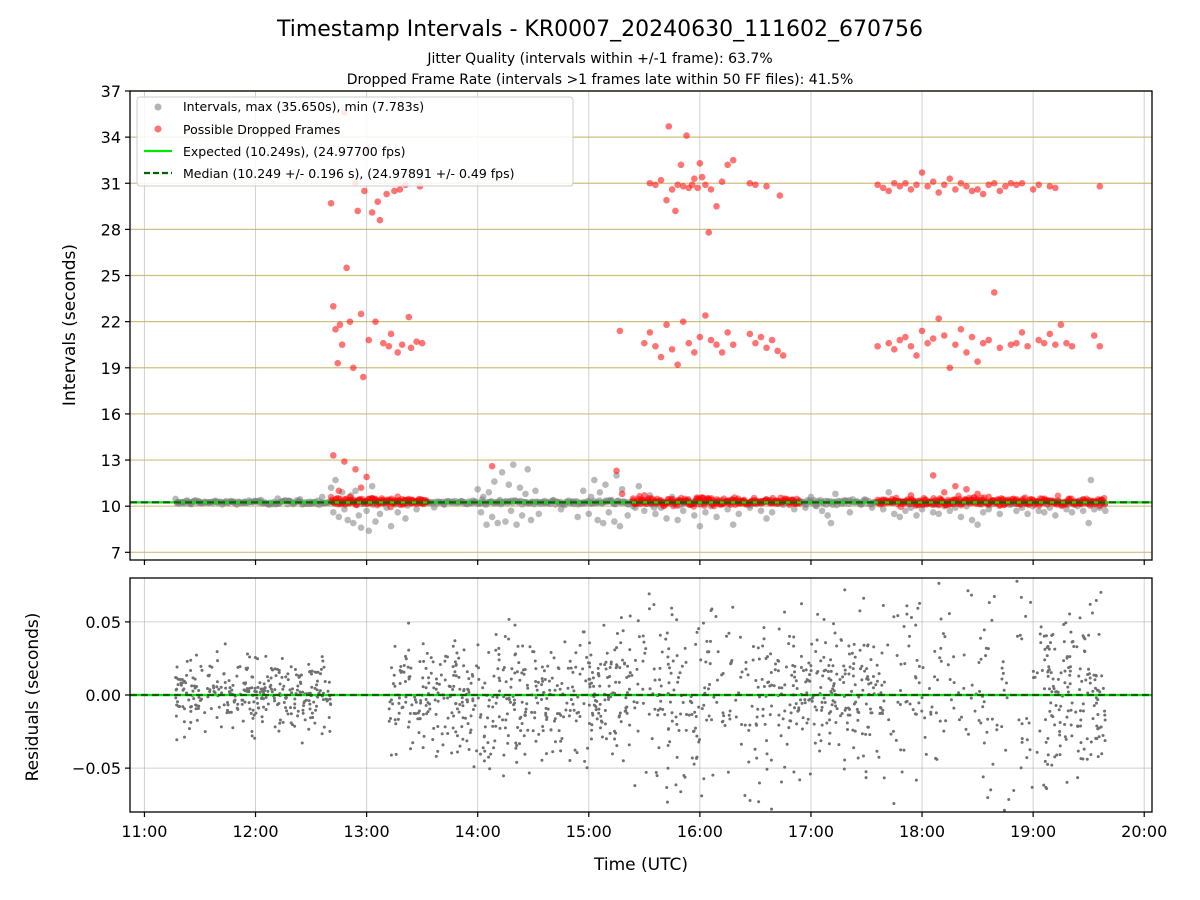 This screenshot has width=1200, height=900. What do you see at coordinates (261, 129) in the screenshot?
I see `legend-label-dropped: Possible Dropped Frames` at bounding box center [261, 129].